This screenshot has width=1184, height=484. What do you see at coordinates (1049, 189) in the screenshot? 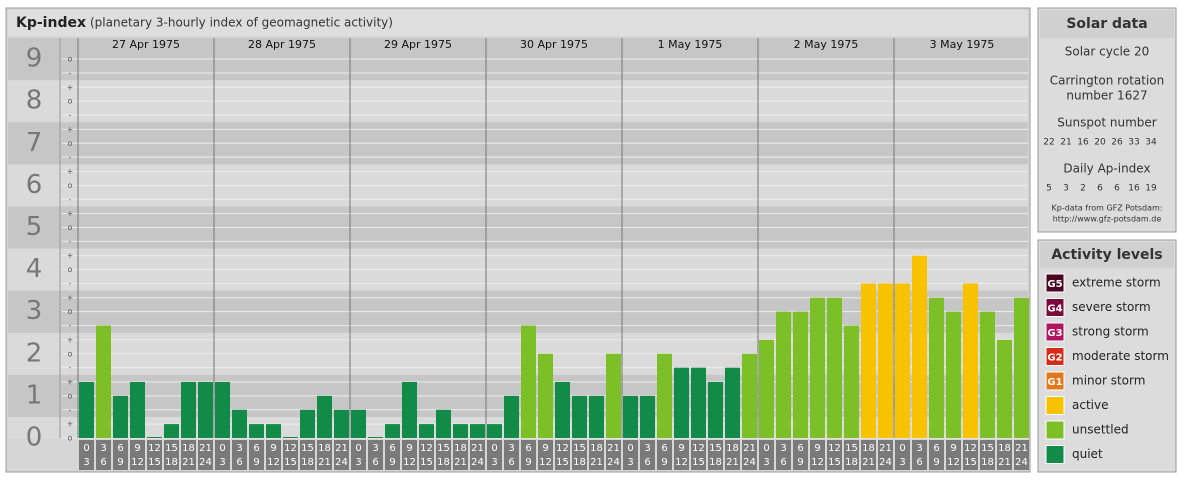
I see `ap-value: 5` at bounding box center [1049, 189].